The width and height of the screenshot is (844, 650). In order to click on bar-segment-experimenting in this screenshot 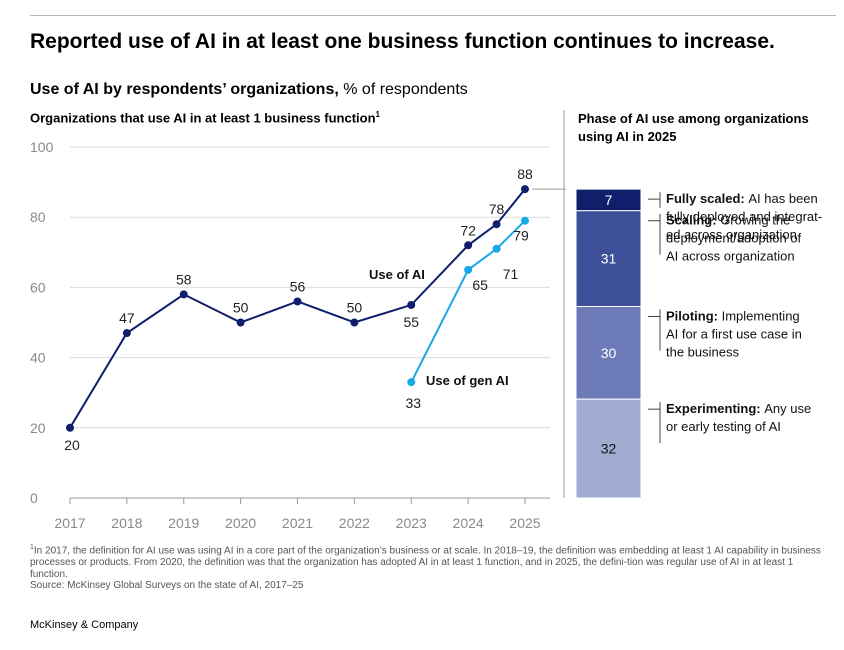, I will do `click(608, 448)`.